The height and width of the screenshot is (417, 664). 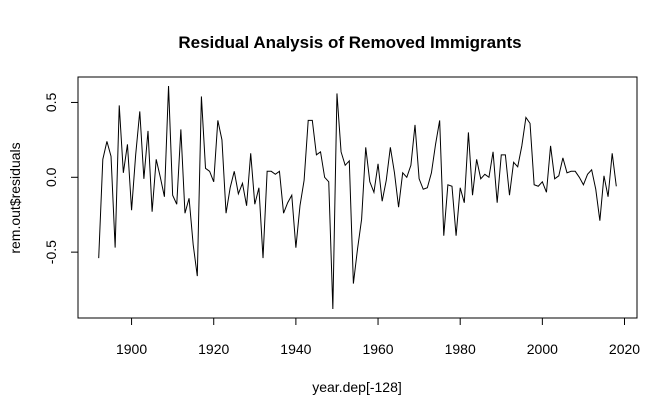 What do you see at coordinates (624, 349) in the screenshot?
I see `x-tick-label: 2020` at bounding box center [624, 349].